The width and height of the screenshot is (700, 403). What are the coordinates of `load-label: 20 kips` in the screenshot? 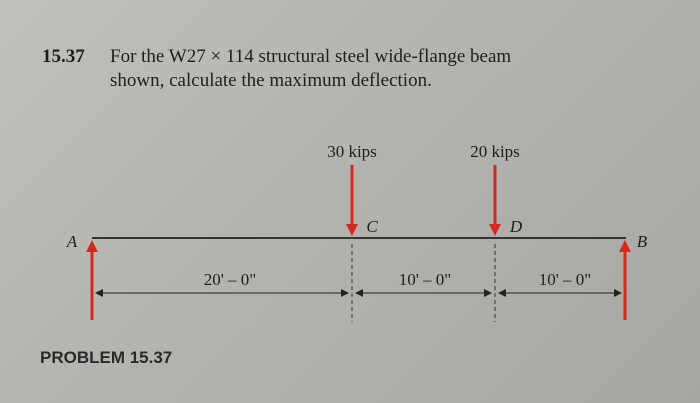 It's located at (495, 151).